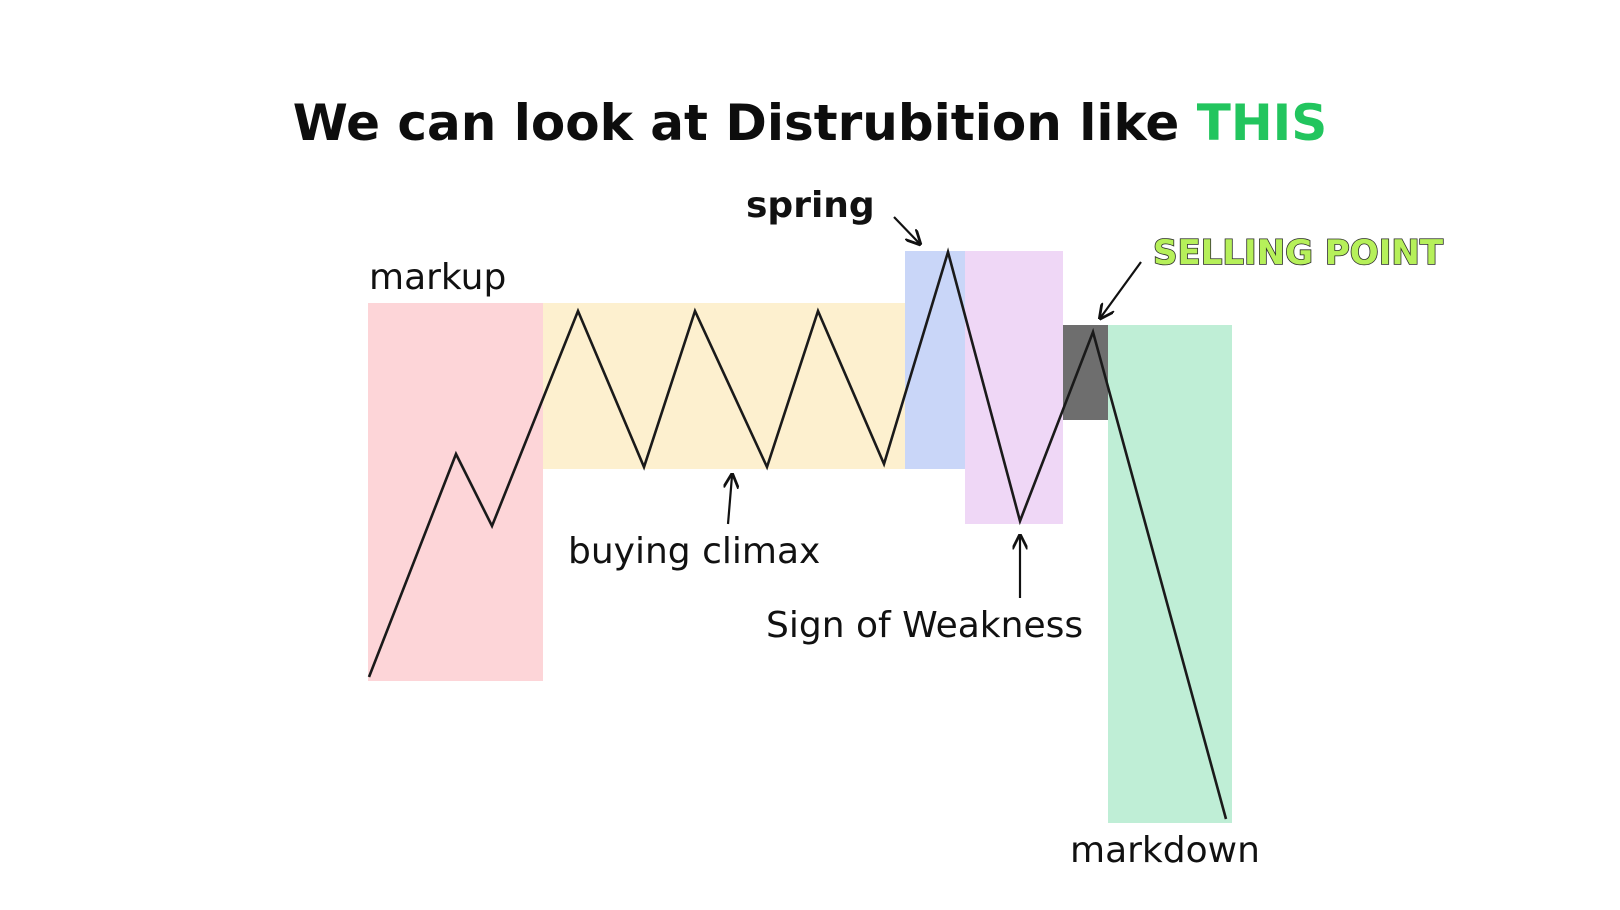  What do you see at coordinates (1262, 123) in the screenshot?
I see `title-highlight: THIS` at bounding box center [1262, 123].